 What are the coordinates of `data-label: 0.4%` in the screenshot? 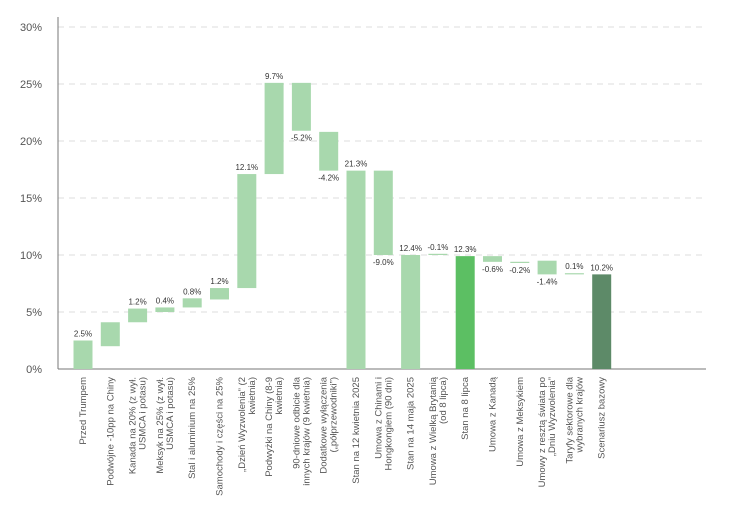 It's located at (165, 300).